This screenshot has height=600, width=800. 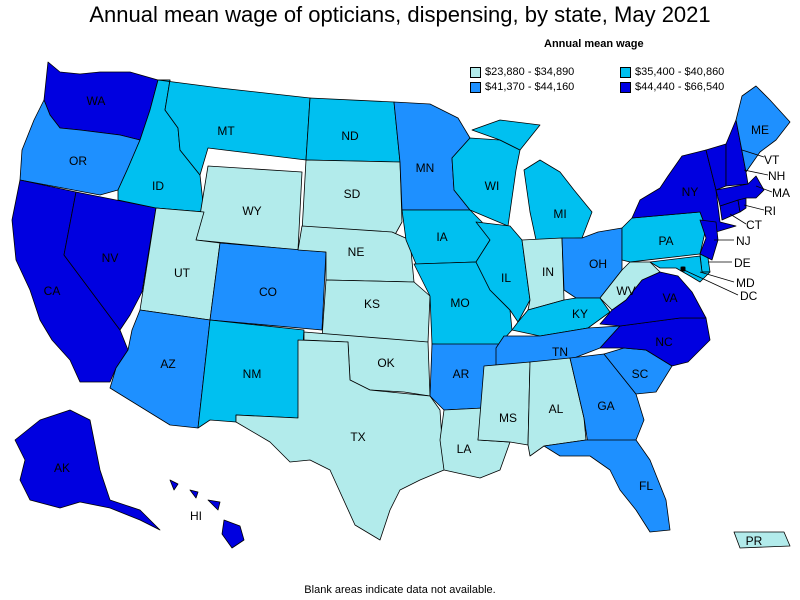 I want to click on label-PA: PA, so click(x=665, y=241).